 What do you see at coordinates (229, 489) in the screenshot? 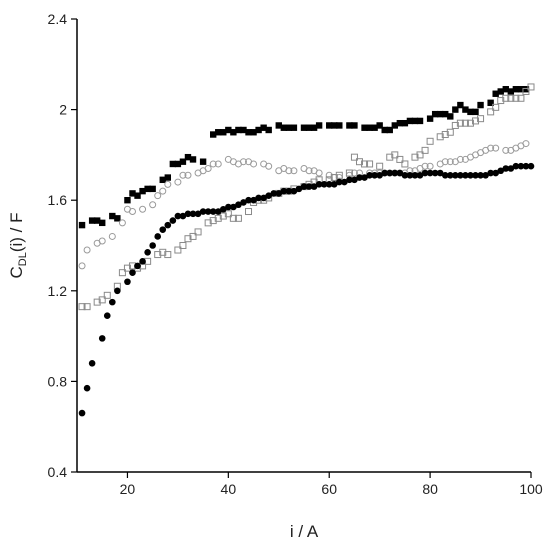
I see `x-tick-label: 40` at bounding box center [229, 489].